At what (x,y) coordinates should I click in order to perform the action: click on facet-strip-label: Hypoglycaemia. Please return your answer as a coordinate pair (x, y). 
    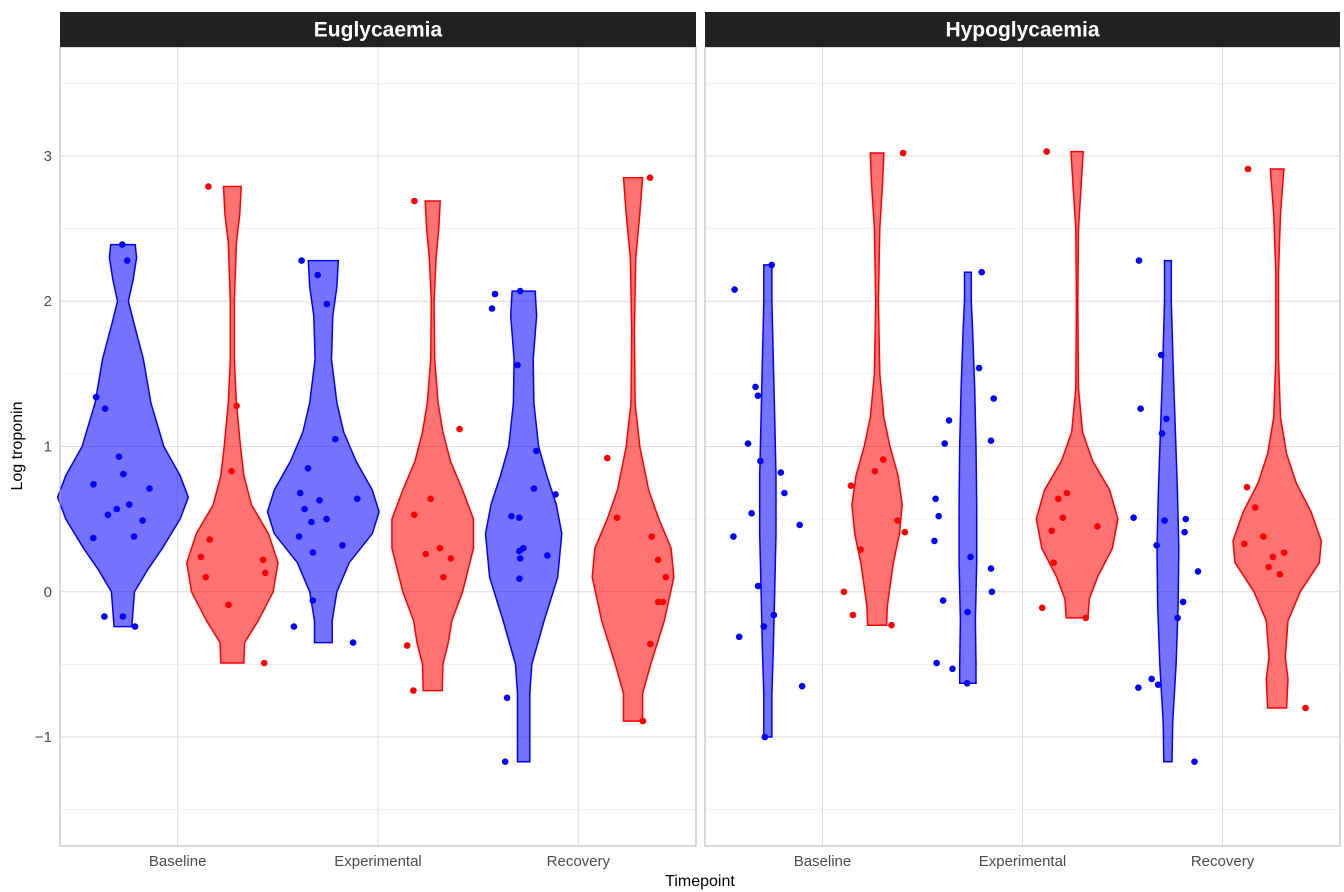
    Looking at the image, I should click on (1022, 30).